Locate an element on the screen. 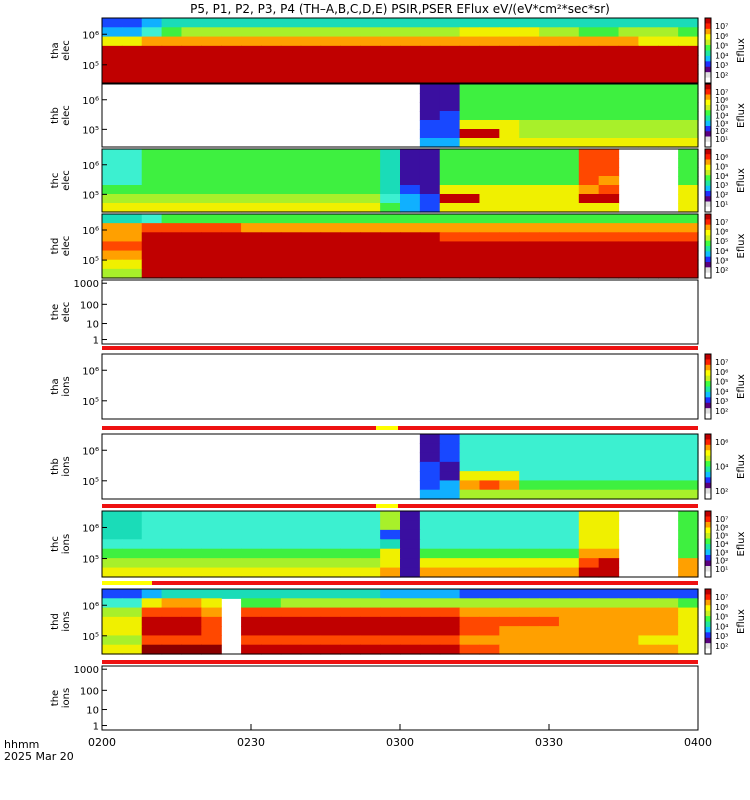 The width and height of the screenshot is (750, 800). y-tick-label: 10⁶ is located at coordinates (90, 166).